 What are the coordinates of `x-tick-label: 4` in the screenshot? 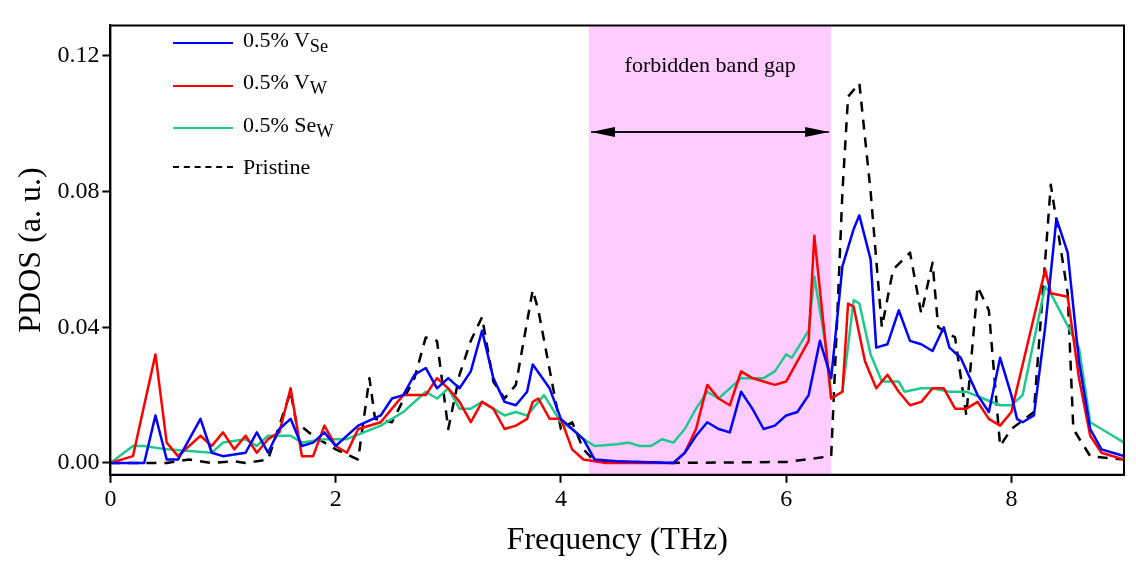 It's located at (560, 498).